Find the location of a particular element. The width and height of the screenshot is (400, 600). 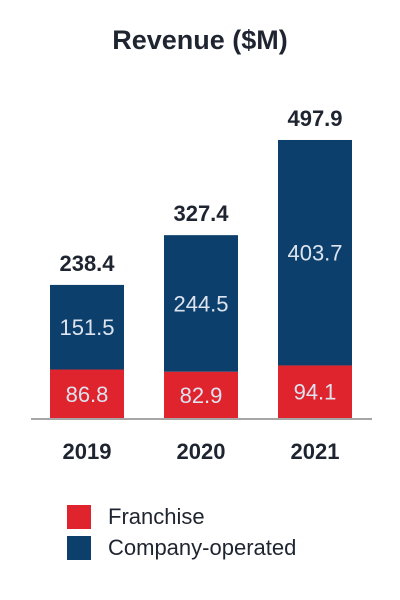

total-label-2019: 238.4 is located at coordinates (87, 263).